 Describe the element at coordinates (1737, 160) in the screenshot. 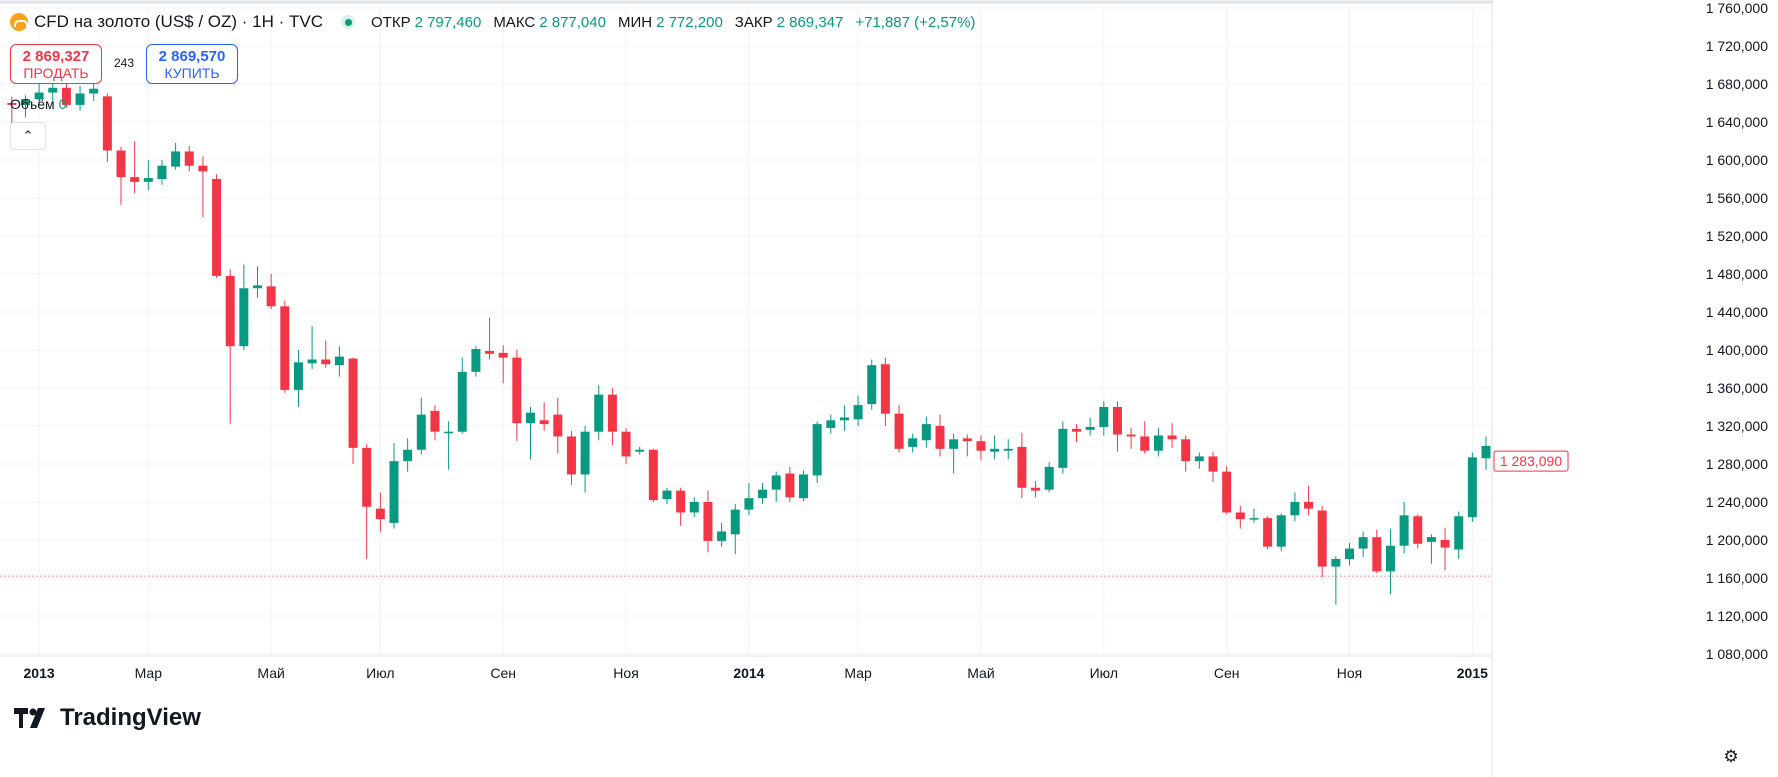

I see `price-tick-label: 1 600,000` at that location.